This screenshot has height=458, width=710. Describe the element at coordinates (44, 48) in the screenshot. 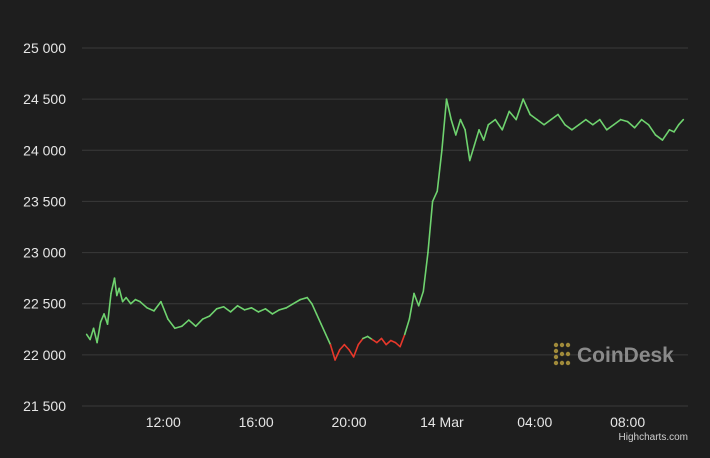

I see `y-tick-label: 25 000` at that location.